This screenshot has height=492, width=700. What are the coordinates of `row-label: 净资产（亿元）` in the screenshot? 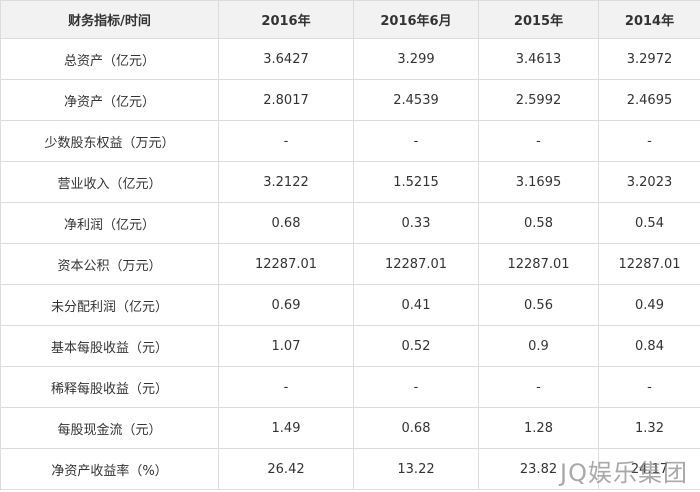 It's located at (109, 100).